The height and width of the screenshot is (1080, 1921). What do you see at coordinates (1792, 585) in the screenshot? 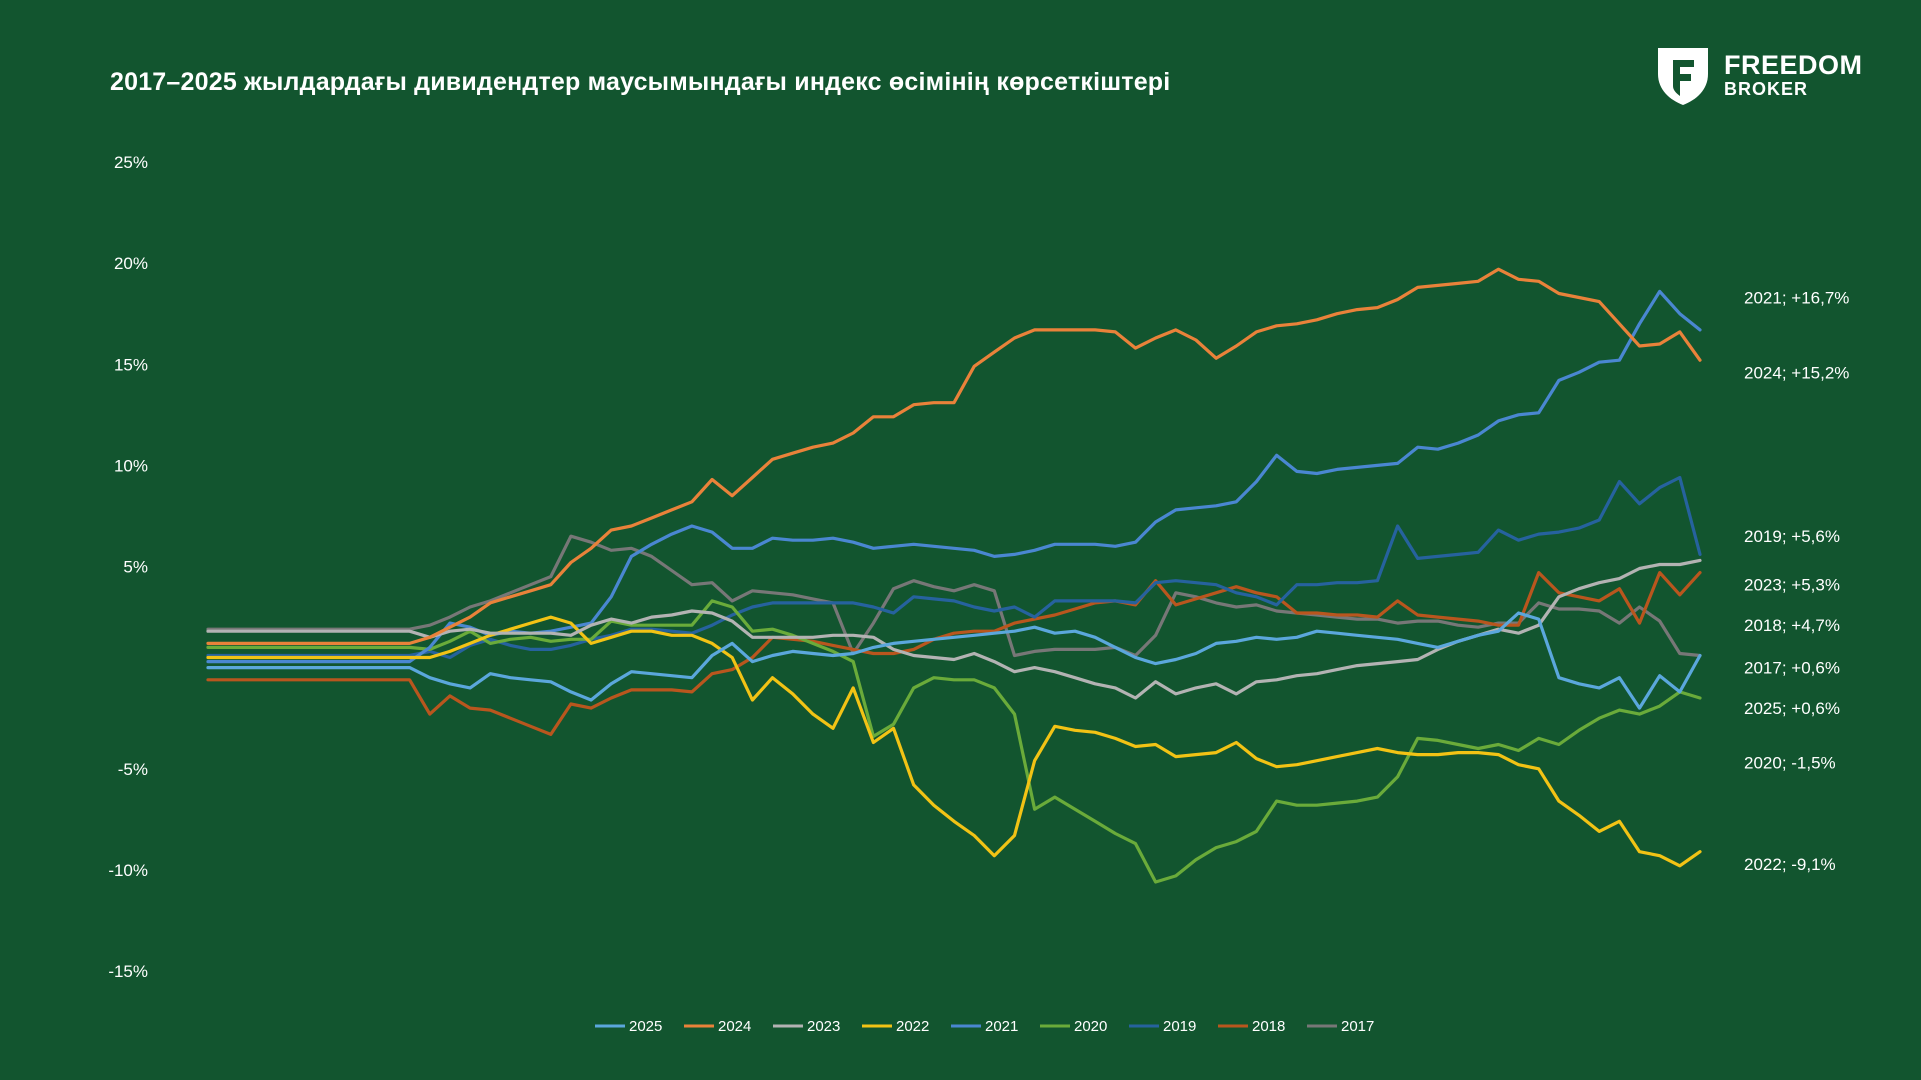
I see `end-label: 2023; +5,3%` at bounding box center [1792, 585].